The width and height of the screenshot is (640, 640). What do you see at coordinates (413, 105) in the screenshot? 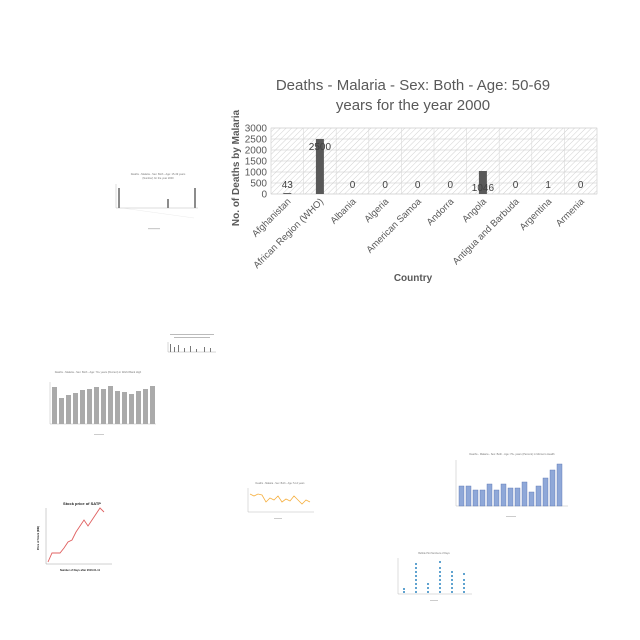
I see `chart-title-line-2: years for the year 2000` at bounding box center [413, 105].